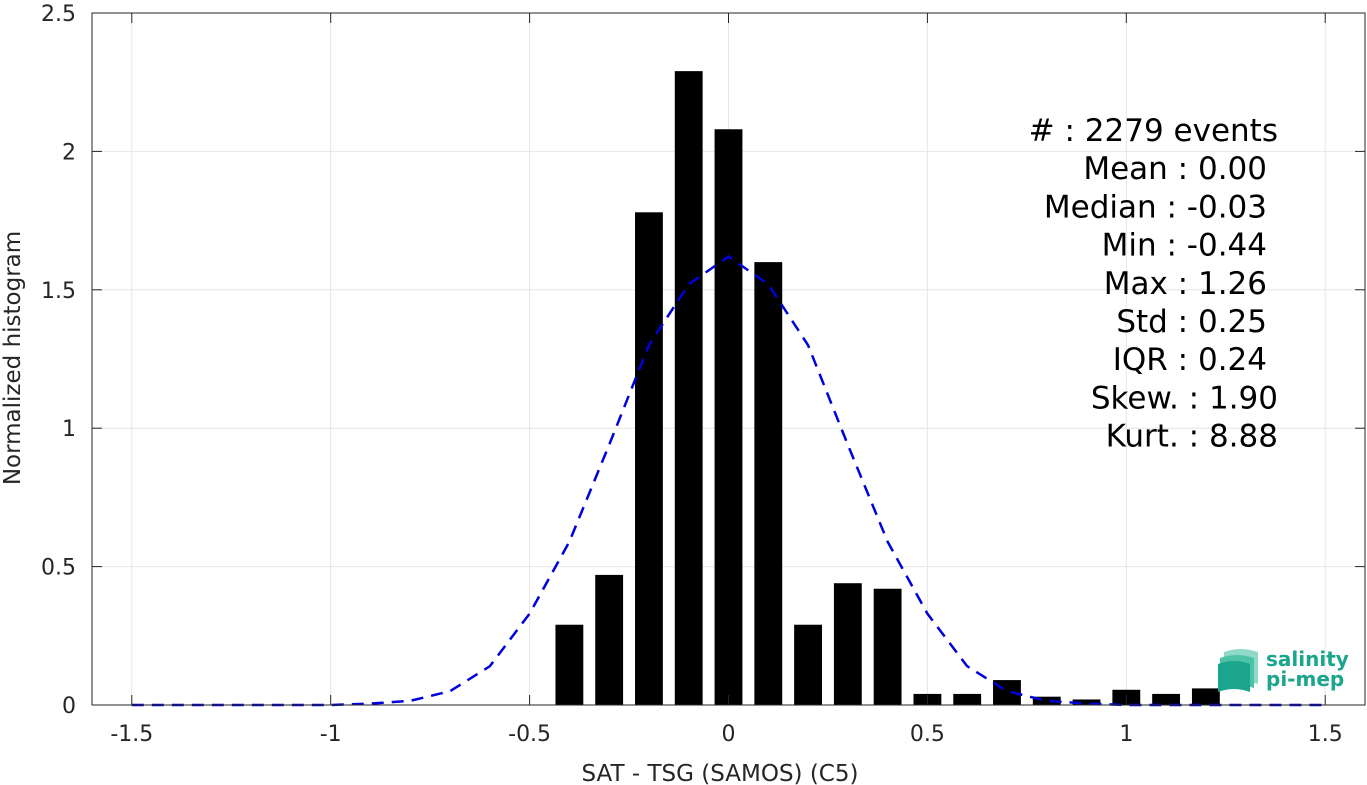 Image resolution: width=1367 pixels, height=785 pixels. Describe the element at coordinates (529, 734) in the screenshot. I see `x-tick-label: -0.5` at that location.